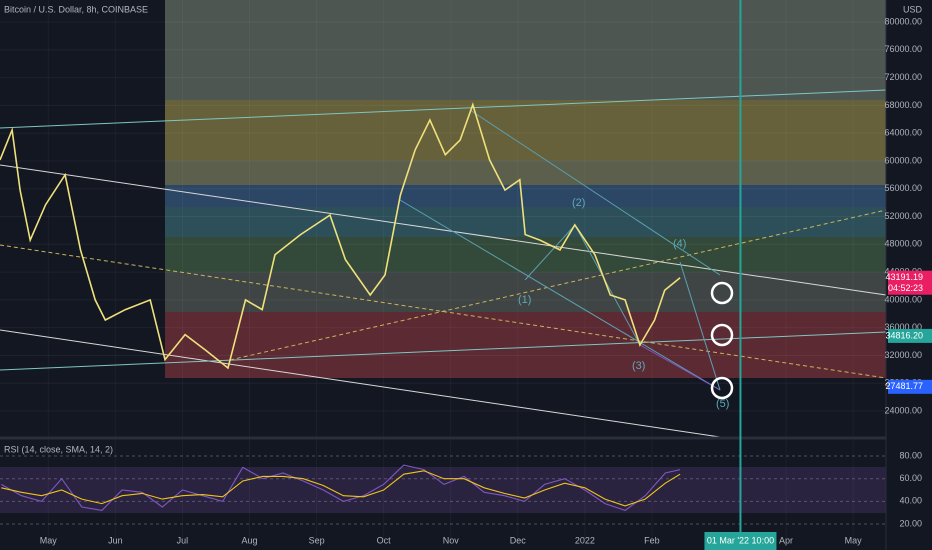 The height and width of the screenshot is (550, 932). What do you see at coordinates (903, 410) in the screenshot?
I see `y-tick-label: 24000.00` at bounding box center [903, 410].